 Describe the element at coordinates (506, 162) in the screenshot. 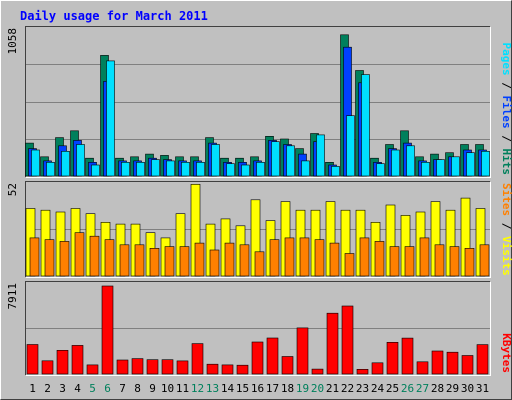

I see `legend-item-hits: Hits` at that location.